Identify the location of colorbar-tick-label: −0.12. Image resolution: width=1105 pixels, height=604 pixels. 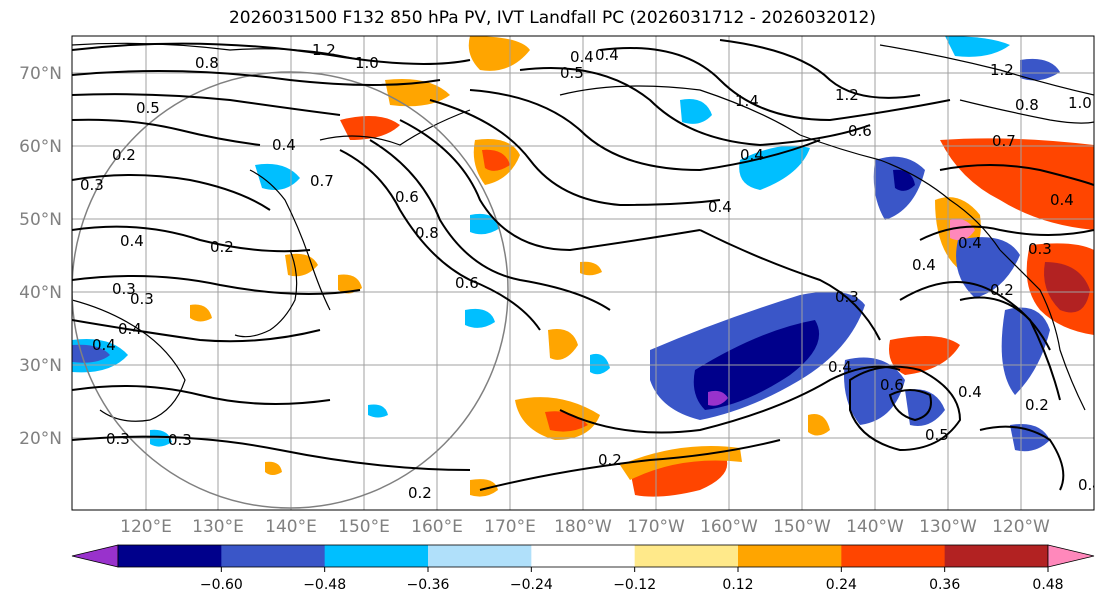
(634, 585).